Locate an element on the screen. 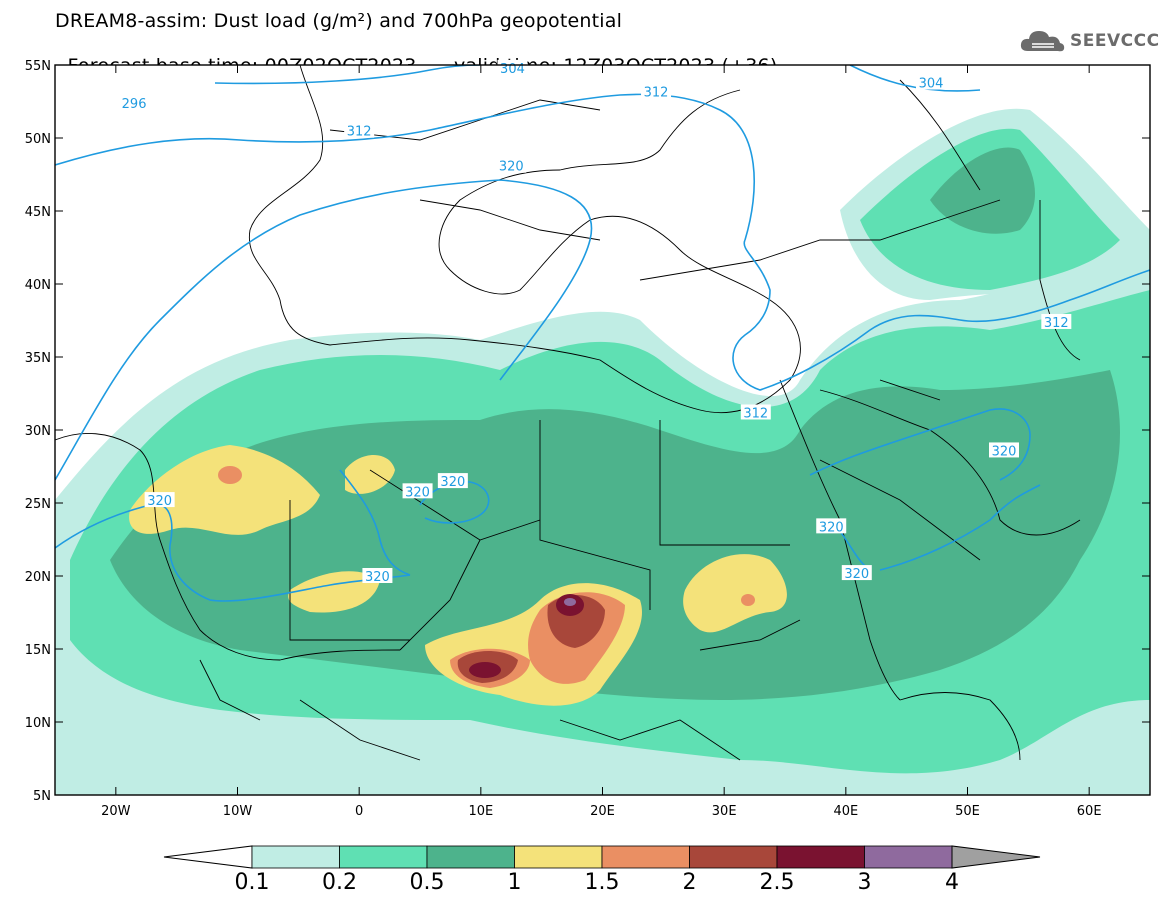 This screenshot has height=907, width=1165. x-tick-label: 50E is located at coordinates (967, 811).